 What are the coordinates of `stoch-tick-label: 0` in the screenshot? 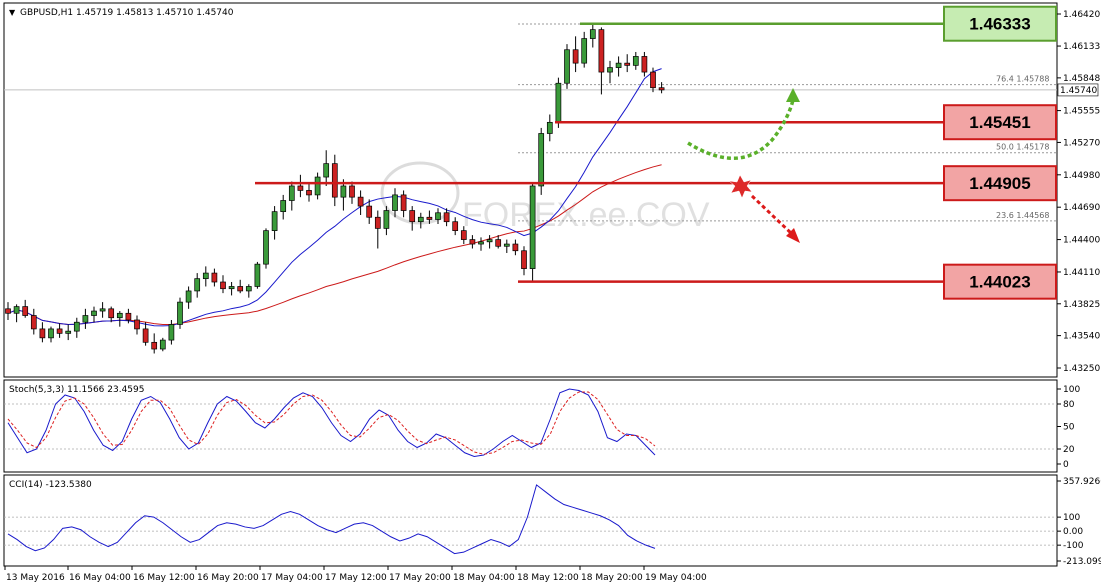 It's located at (1066, 465).